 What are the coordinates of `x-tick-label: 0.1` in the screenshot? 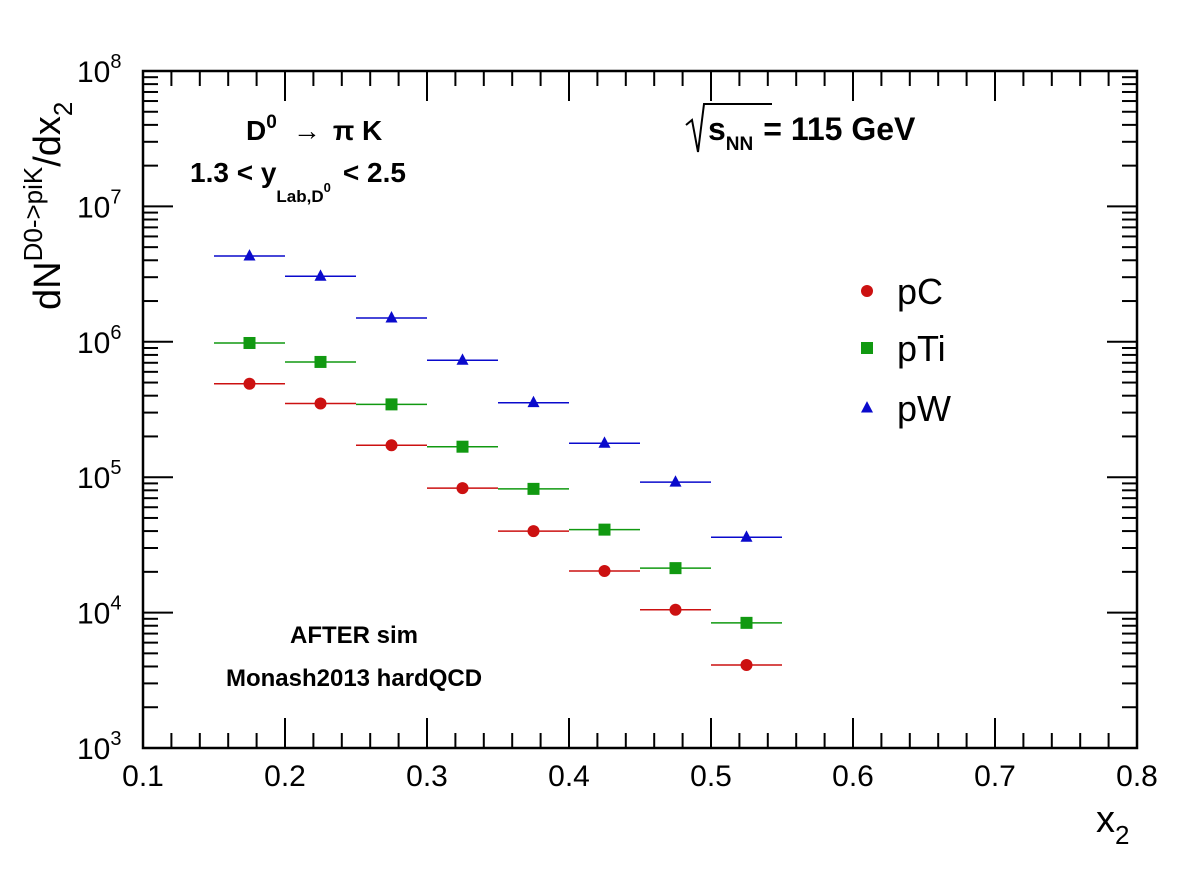 It's located at (143, 776).